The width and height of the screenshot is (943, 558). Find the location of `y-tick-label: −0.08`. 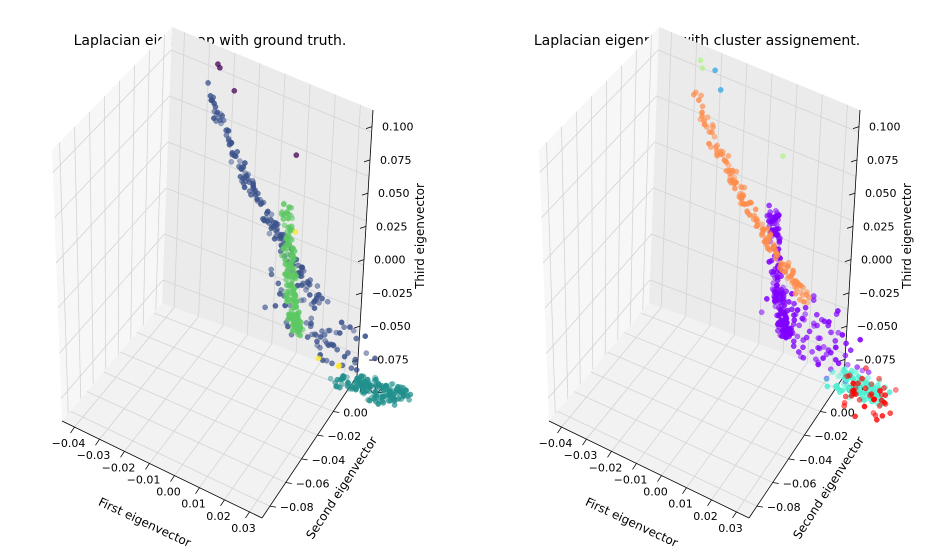

y-tick-label: −0.08 is located at coordinates (297, 507).